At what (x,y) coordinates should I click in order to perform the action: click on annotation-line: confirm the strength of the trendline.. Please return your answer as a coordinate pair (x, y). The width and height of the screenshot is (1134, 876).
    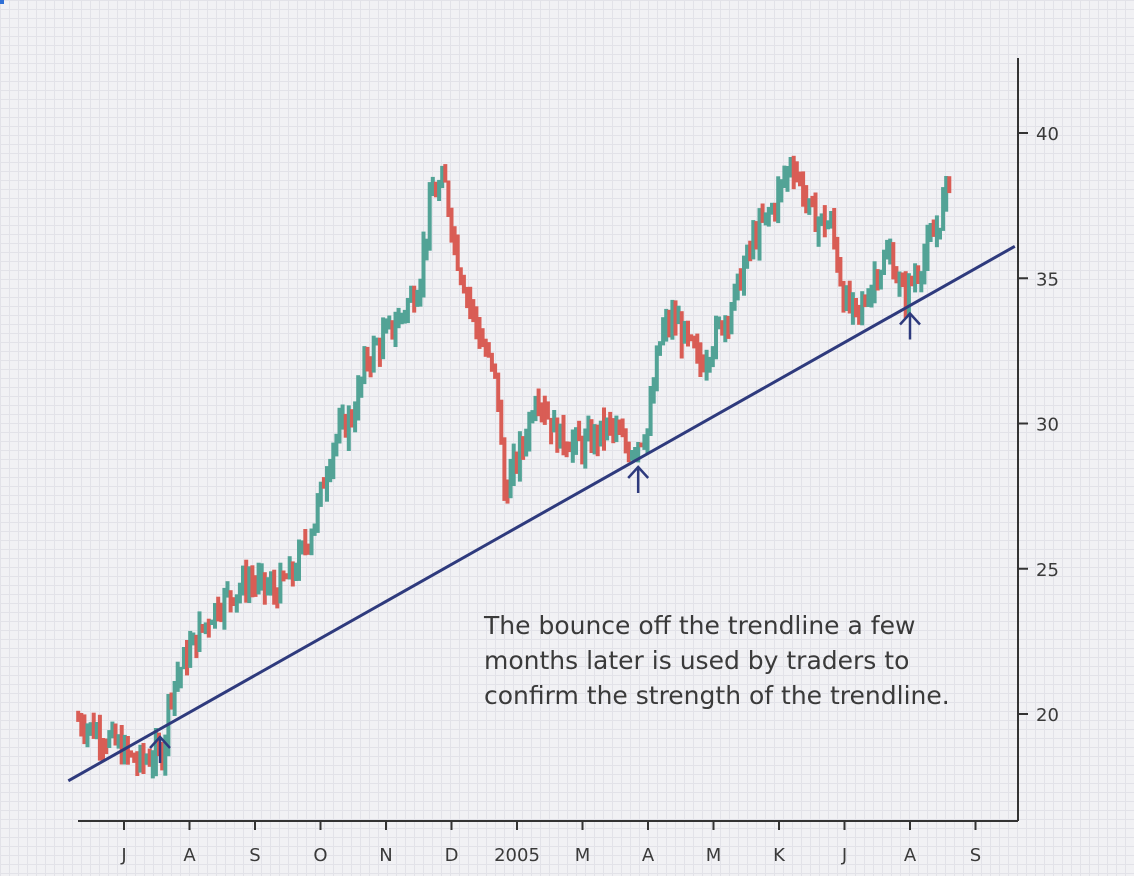
    Looking at the image, I should click on (717, 695).